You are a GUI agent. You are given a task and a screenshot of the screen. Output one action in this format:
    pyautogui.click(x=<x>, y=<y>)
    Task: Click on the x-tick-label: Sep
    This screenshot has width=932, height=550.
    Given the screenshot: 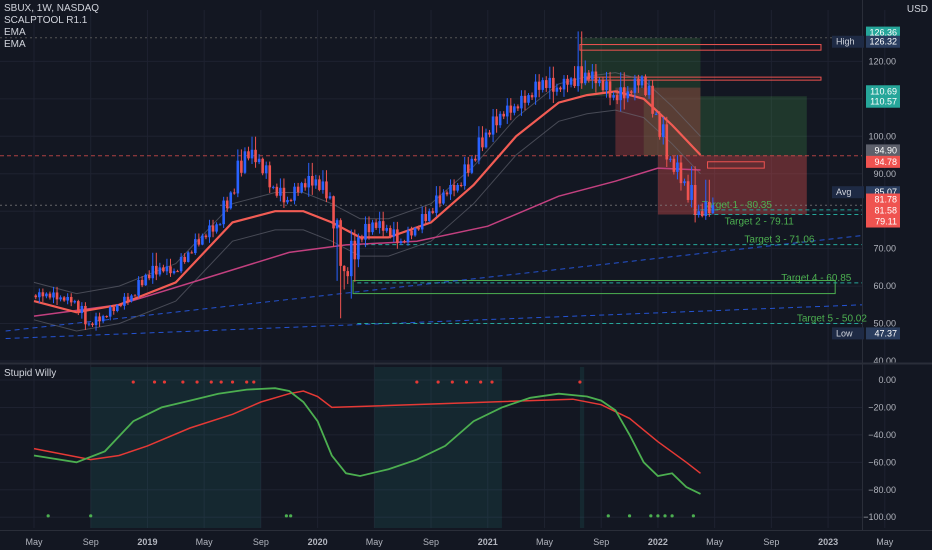 What is the action you would take?
    pyautogui.click(x=431, y=542)
    